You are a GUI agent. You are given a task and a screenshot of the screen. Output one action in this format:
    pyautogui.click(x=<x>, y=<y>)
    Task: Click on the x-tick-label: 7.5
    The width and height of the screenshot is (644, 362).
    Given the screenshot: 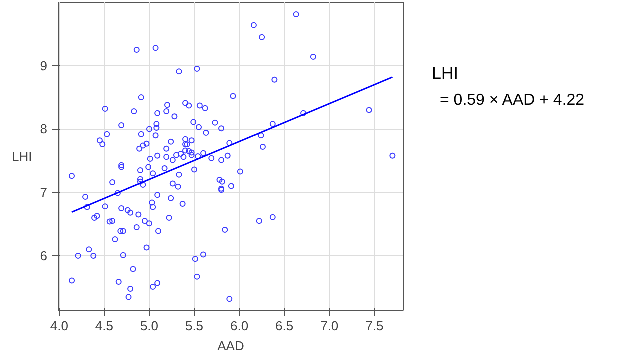 What is the action you would take?
    pyautogui.click(x=375, y=326)
    